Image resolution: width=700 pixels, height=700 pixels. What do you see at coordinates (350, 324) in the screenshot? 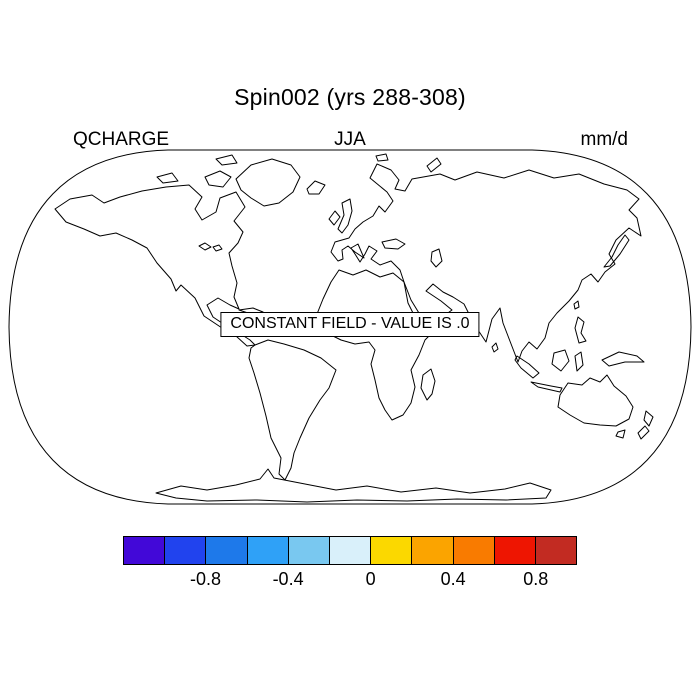
I see `constant-field-annotation: CONSTANT FIELD - VALUE IS .0` at bounding box center [350, 324].